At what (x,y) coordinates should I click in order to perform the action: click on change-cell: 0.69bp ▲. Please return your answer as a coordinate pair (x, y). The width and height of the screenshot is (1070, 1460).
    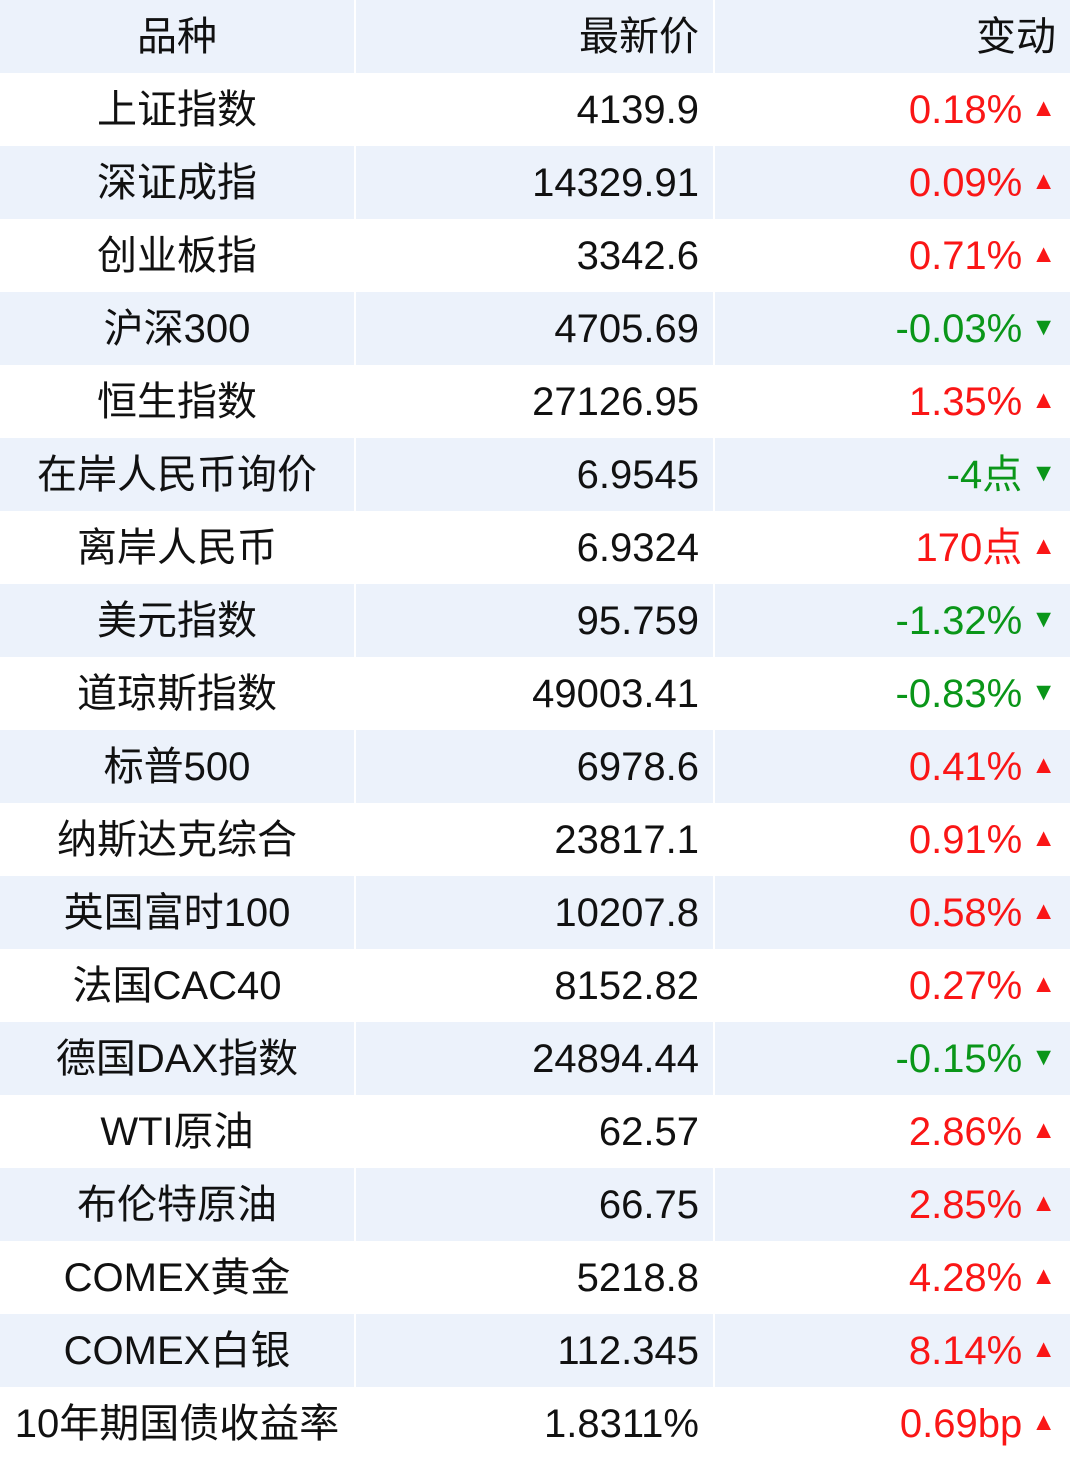
    Looking at the image, I should click on (892, 1423).